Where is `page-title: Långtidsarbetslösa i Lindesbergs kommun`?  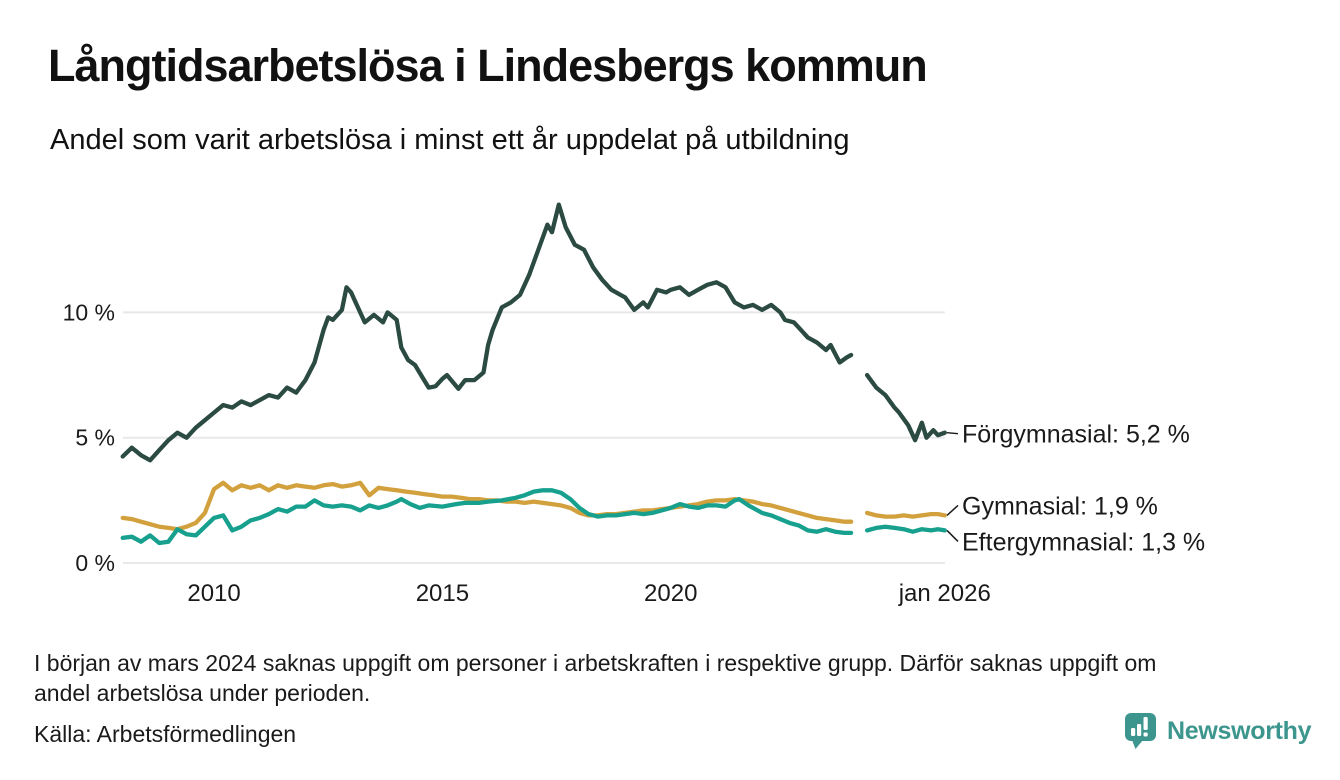
page-title: Långtidsarbetslösa i Lindesbergs kommun is located at coordinates (488, 65).